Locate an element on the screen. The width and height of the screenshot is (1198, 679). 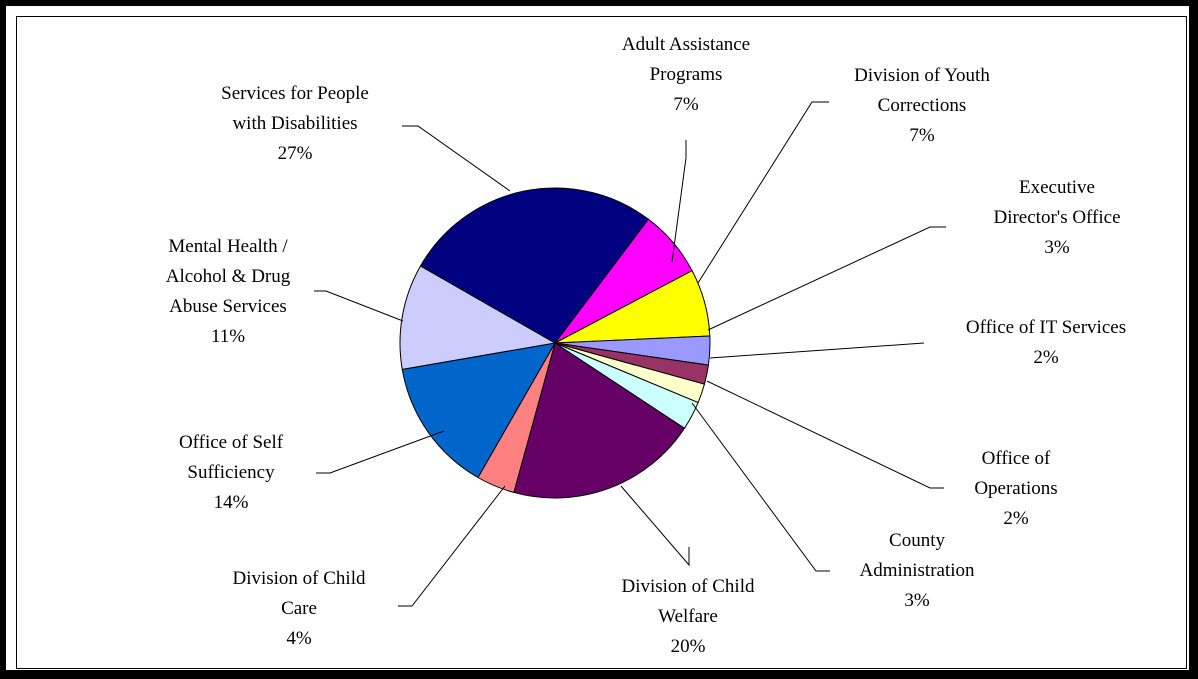
slice-name-line: County is located at coordinates (917, 540).